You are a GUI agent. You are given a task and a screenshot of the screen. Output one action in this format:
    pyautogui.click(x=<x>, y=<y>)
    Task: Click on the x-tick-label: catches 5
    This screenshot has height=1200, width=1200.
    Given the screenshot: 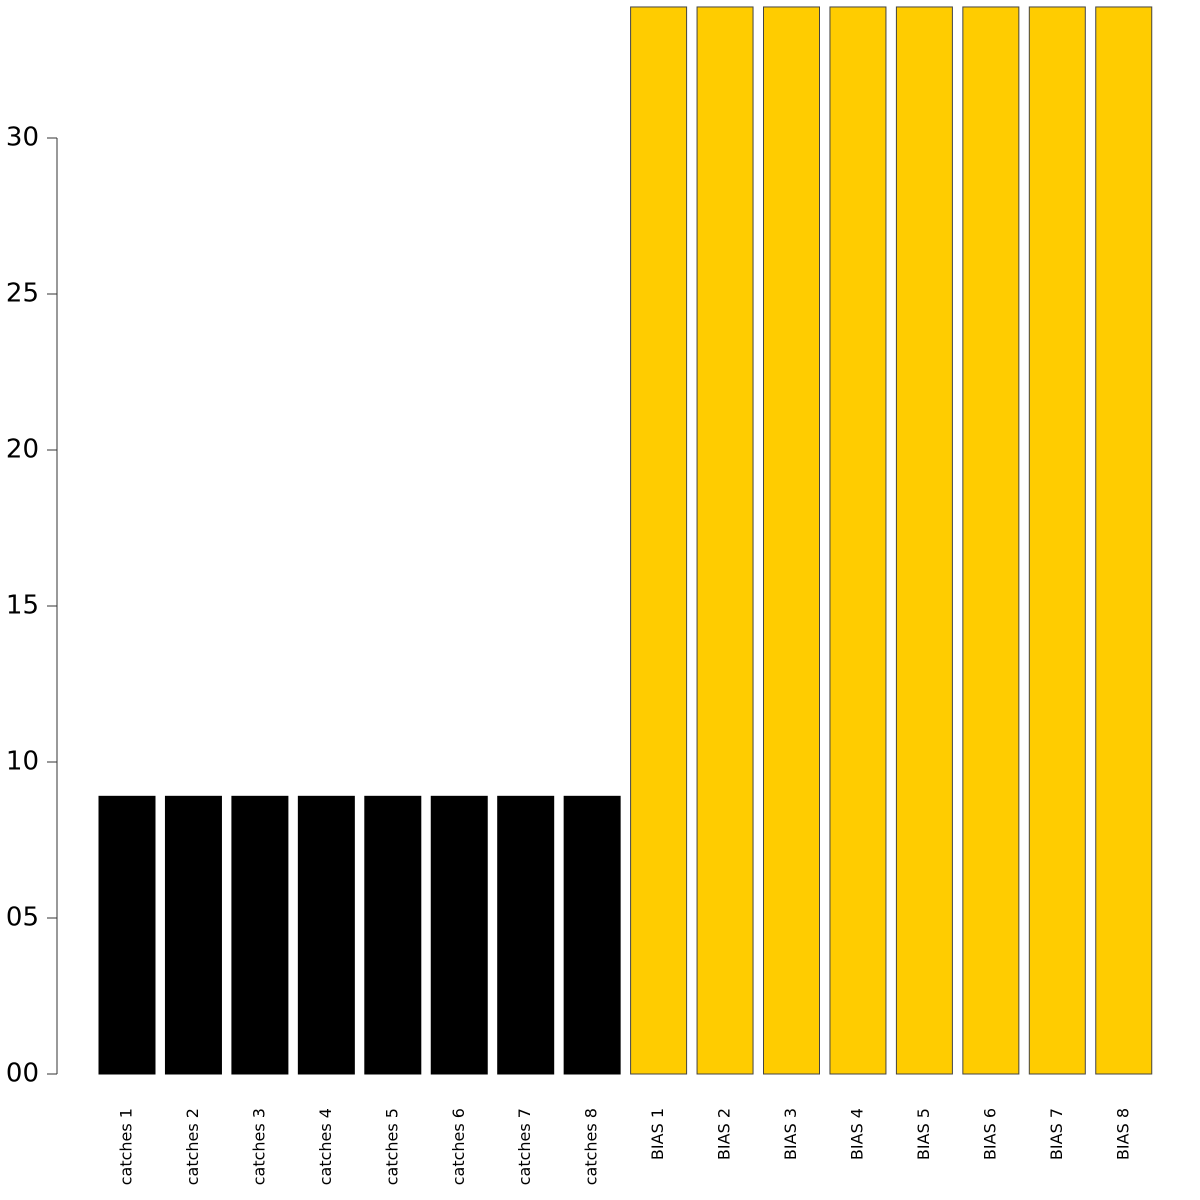 What is the action you would take?
    pyautogui.click(x=391, y=1146)
    